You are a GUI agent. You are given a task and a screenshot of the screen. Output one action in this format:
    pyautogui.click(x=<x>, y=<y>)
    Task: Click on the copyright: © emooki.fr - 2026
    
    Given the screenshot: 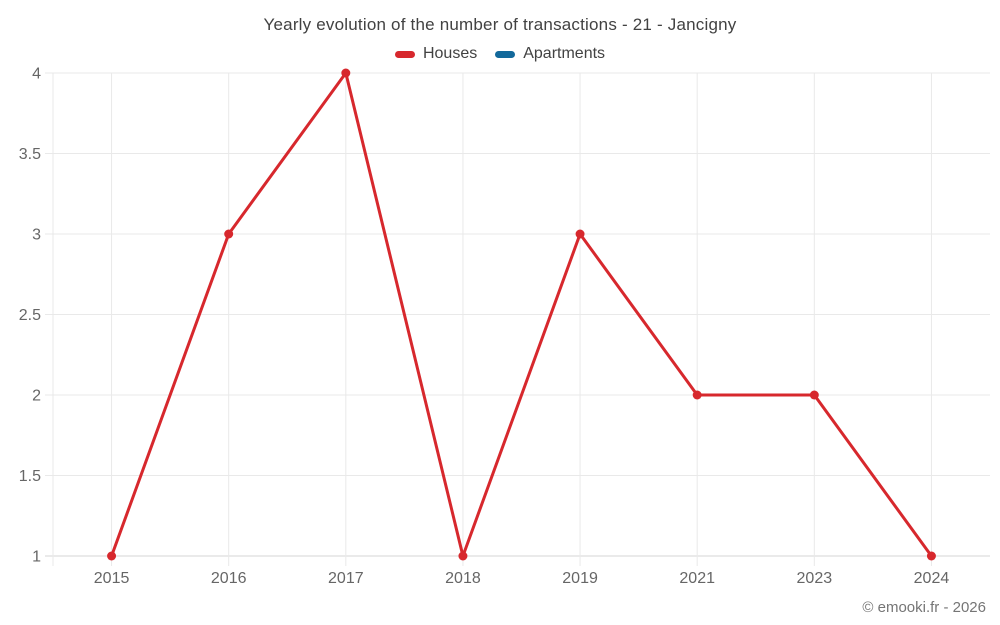 What is the action you would take?
    pyautogui.click(x=924, y=607)
    